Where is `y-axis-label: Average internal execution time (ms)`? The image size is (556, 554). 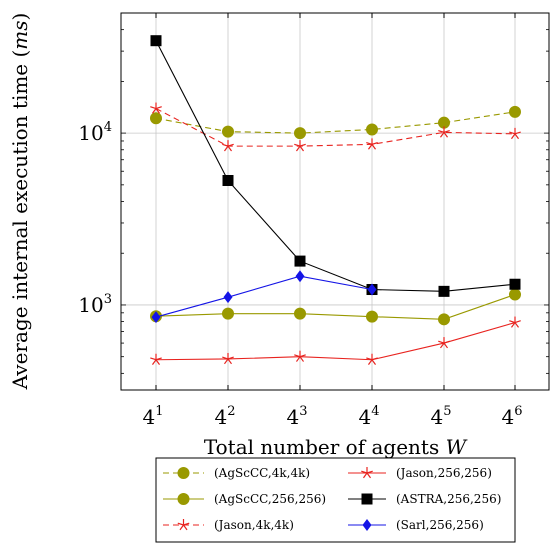 y-axis-label: Average internal execution time (ms) is located at coordinates (20, 202).